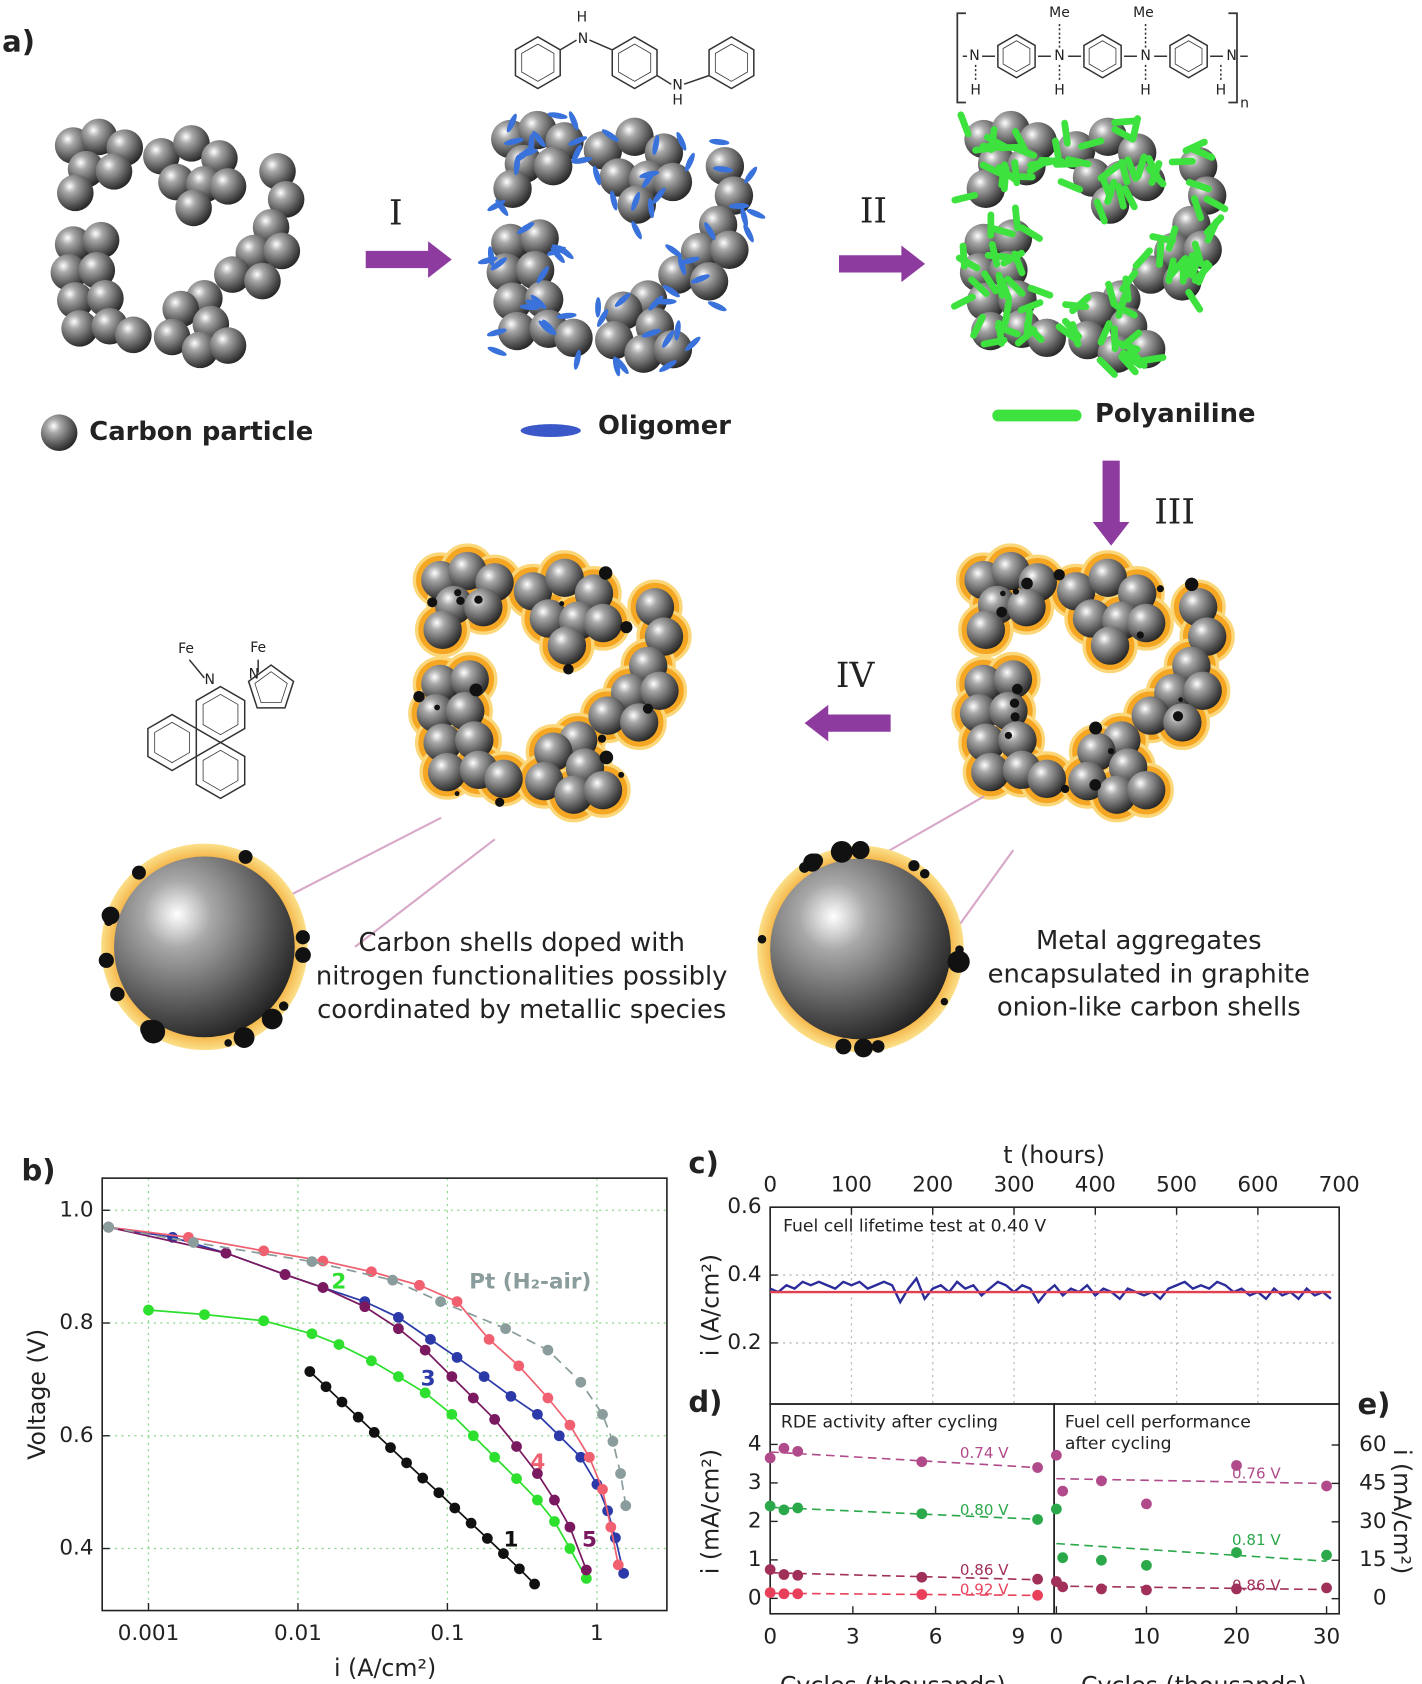 Image resolution: width=1422 pixels, height=1684 pixels. What do you see at coordinates (254, 675) in the screenshot?
I see `atom-label: N` at bounding box center [254, 675].